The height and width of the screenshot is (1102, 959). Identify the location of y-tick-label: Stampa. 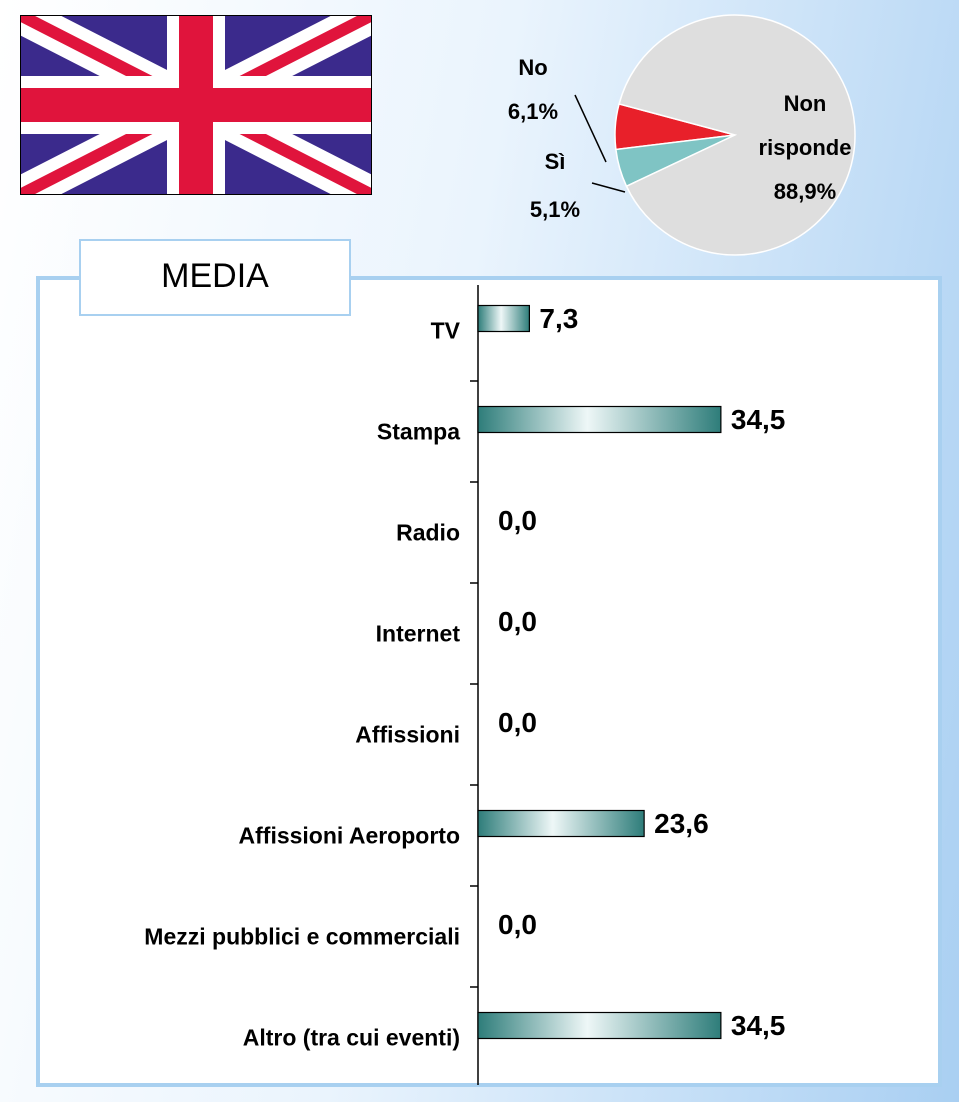
(418, 432).